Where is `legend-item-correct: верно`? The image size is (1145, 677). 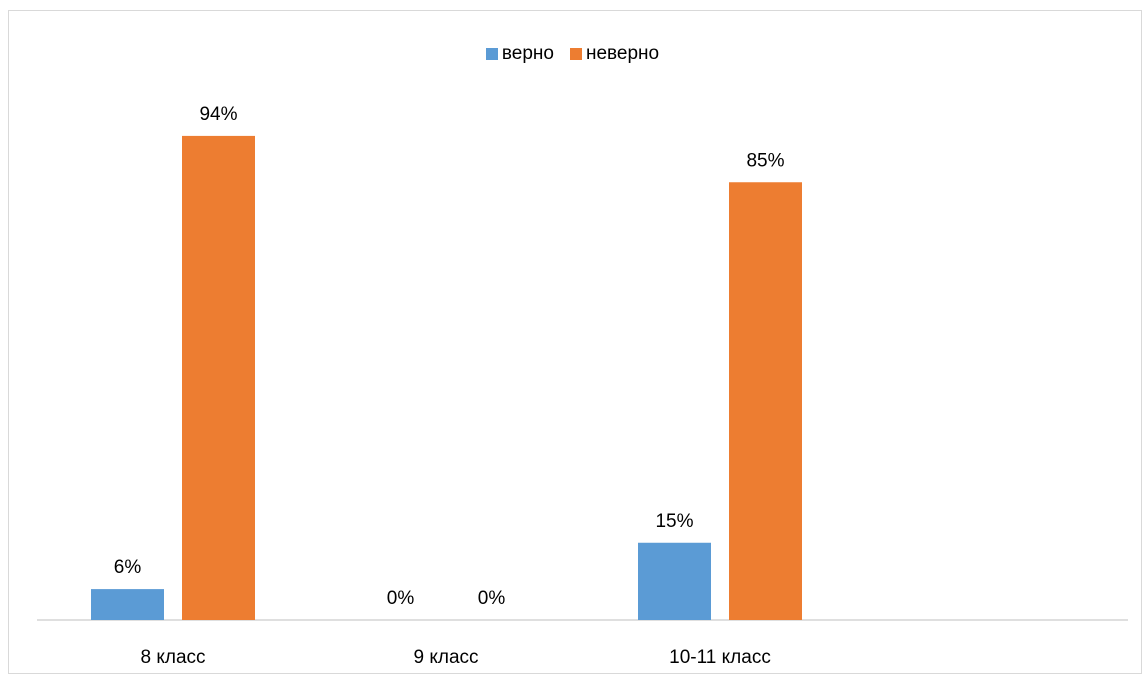 legend-item-correct: верно is located at coordinates (519, 54).